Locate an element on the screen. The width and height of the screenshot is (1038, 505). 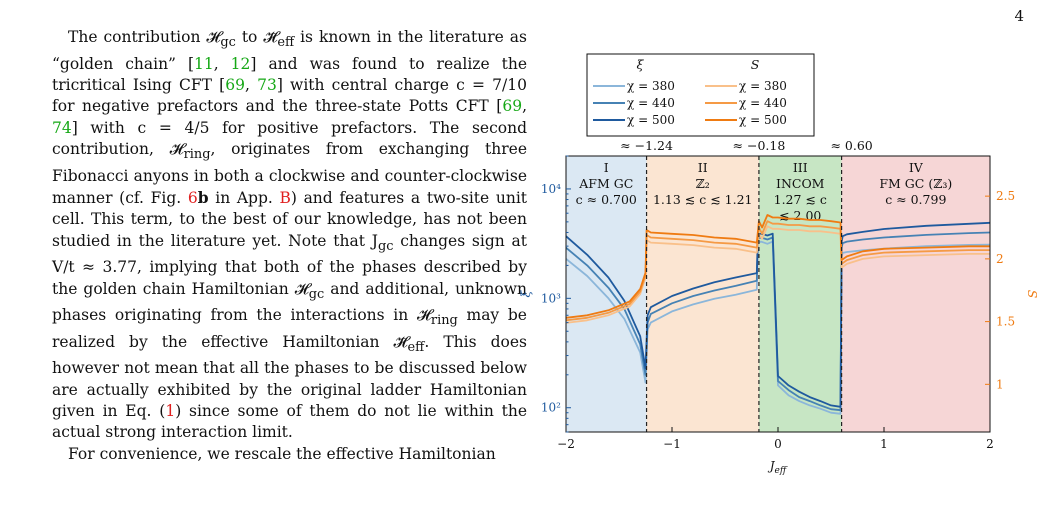
legend-box is located at coordinates (700, 95).